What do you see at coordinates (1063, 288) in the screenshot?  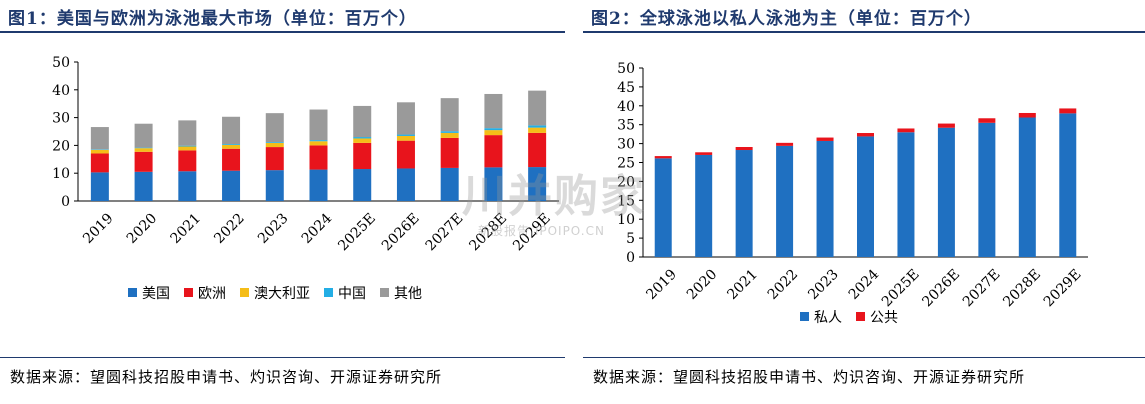 I see `figure-2-x-tick-label: 2029E` at bounding box center [1063, 288].